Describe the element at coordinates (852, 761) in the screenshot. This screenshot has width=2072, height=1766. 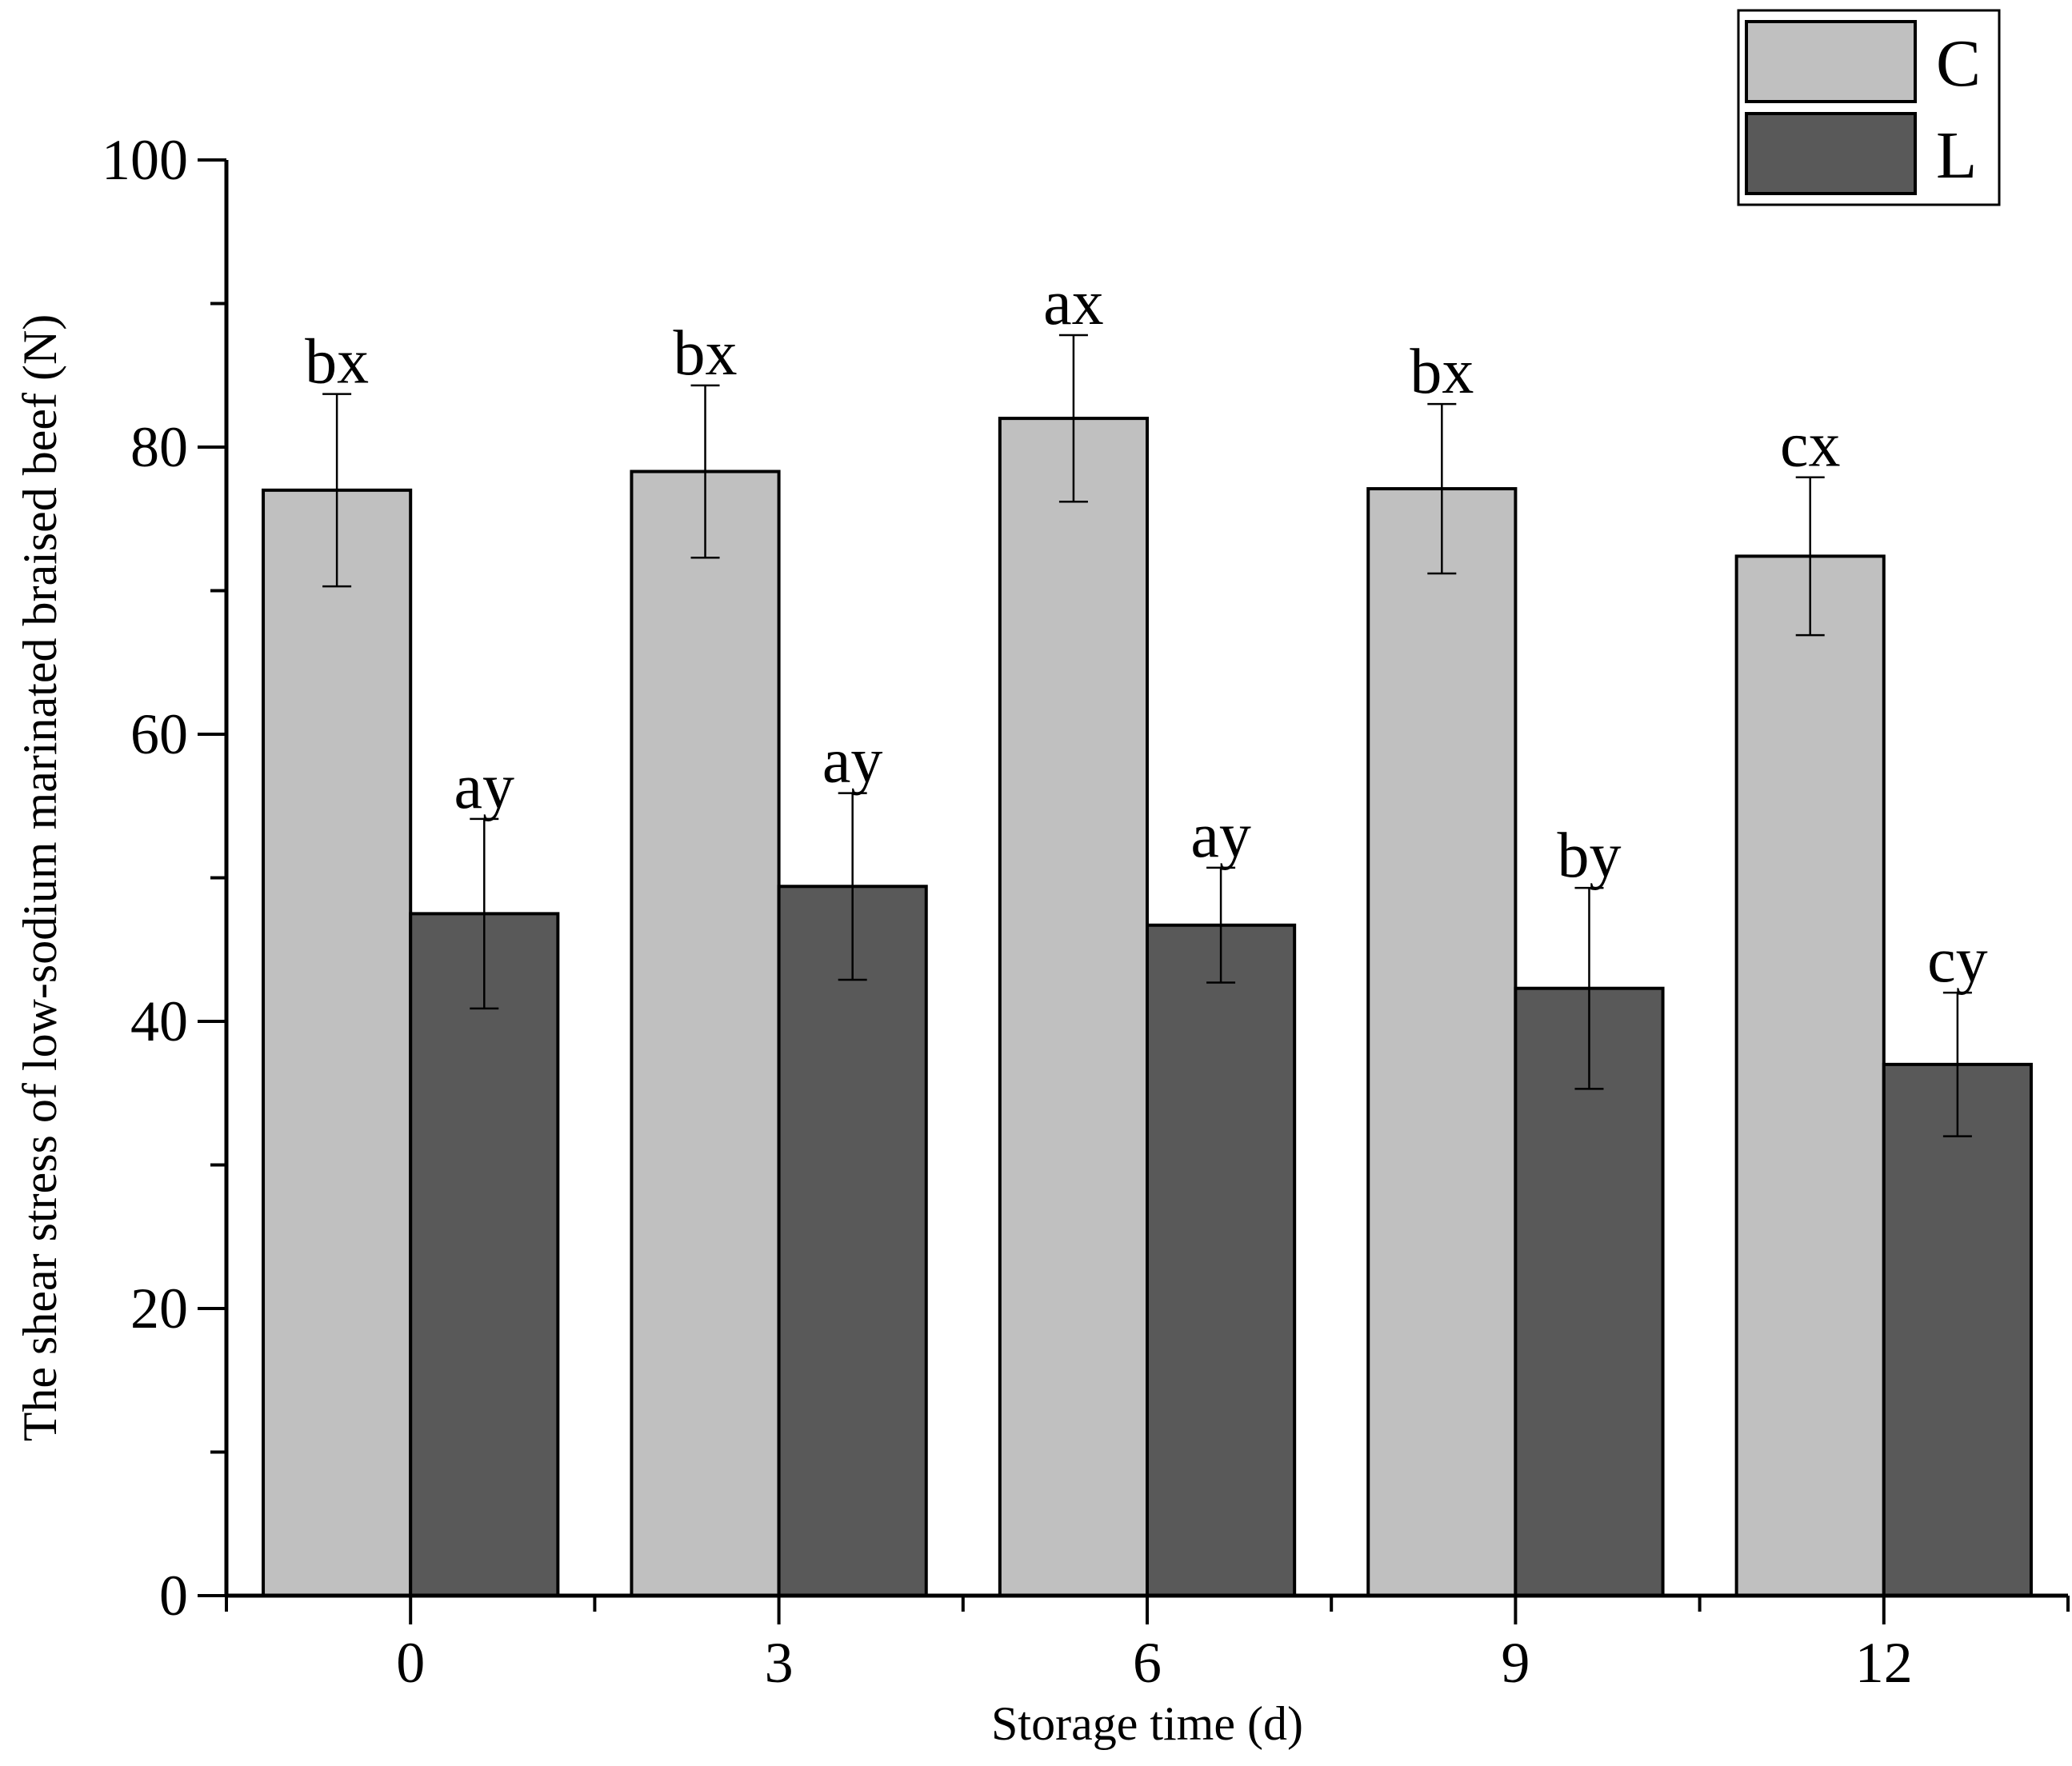
I see `significance-label-L-3: ay` at that location.